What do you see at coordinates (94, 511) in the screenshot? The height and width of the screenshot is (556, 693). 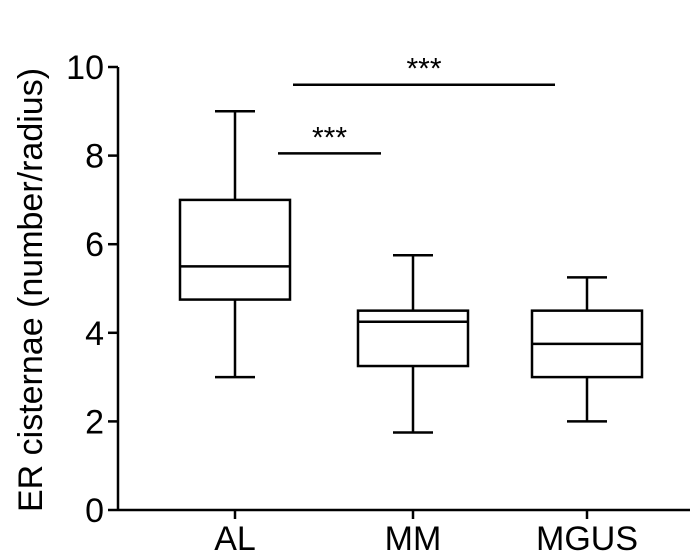 I see `y-tick-label: 0` at bounding box center [94, 511].